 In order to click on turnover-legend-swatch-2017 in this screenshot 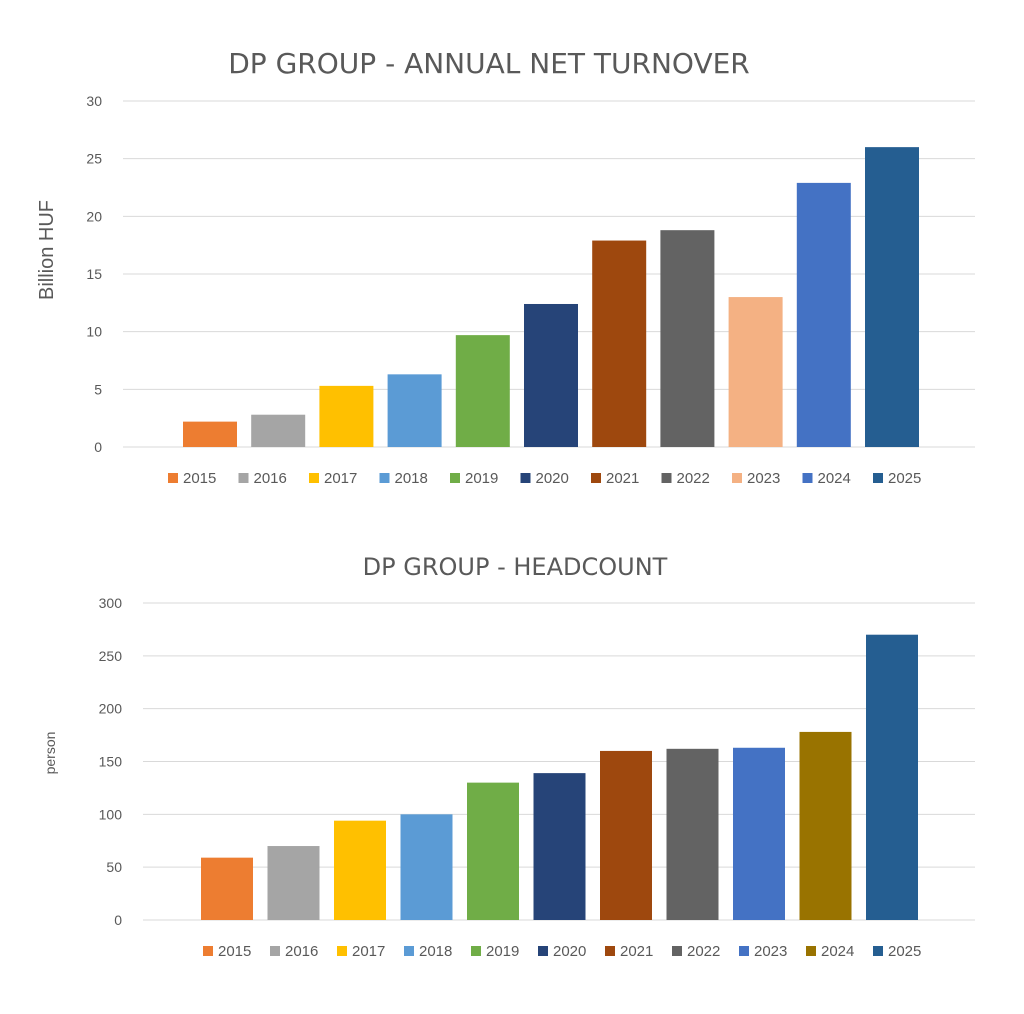, I will do `click(314, 478)`.